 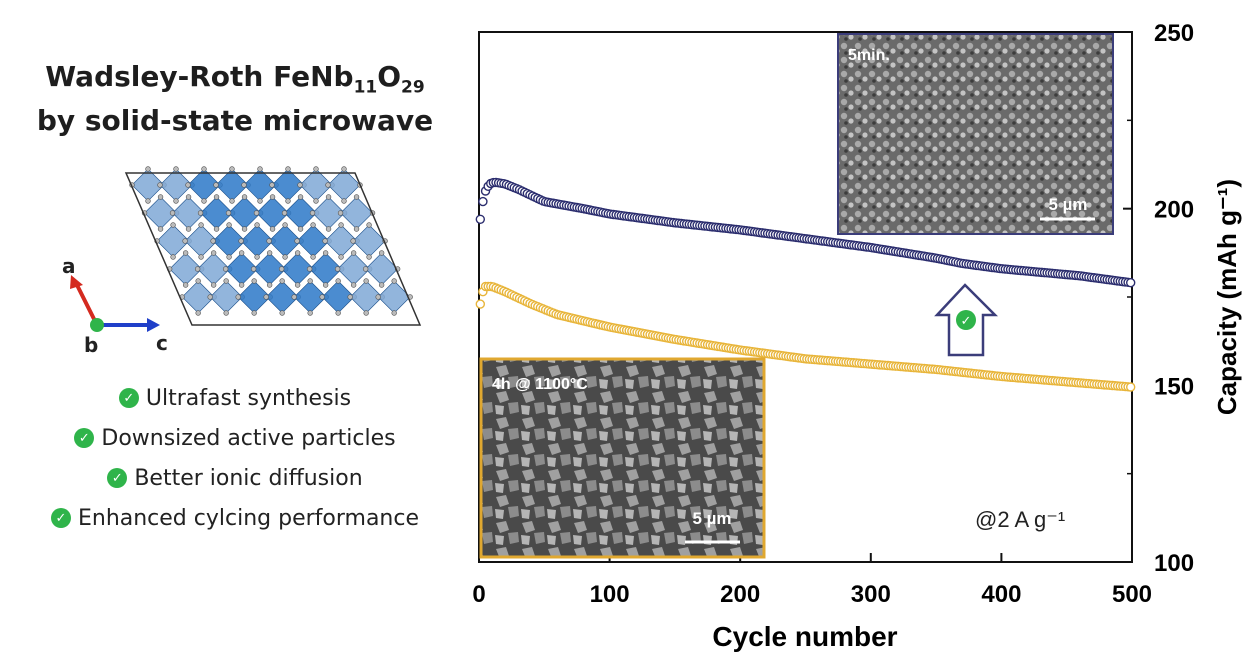 What do you see at coordinates (869, 55) in the screenshot?
I see `inset-label-microwave: 5min.` at bounding box center [869, 55].